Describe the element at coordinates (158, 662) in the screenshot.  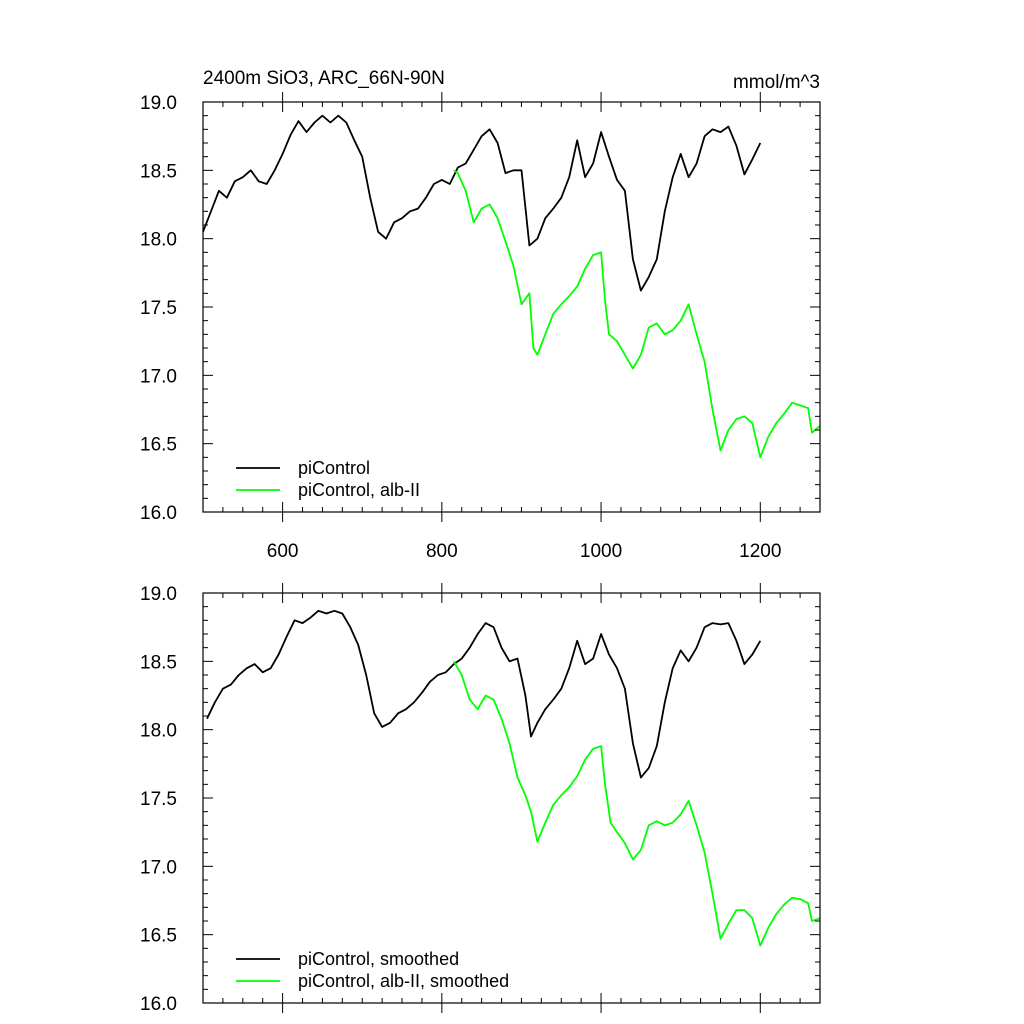
I see `bottom-ytick-label: 18.5` at that location.